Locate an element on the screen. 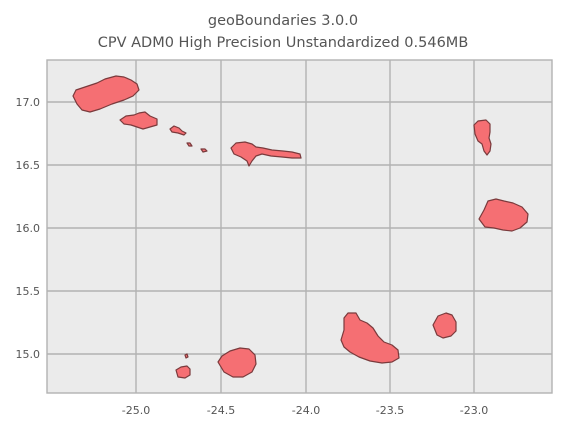 This screenshot has width=566, height=433. y-axis-ticks: 17.0 16.5 16.0 15.5 15.0 is located at coordinates (28, 228).